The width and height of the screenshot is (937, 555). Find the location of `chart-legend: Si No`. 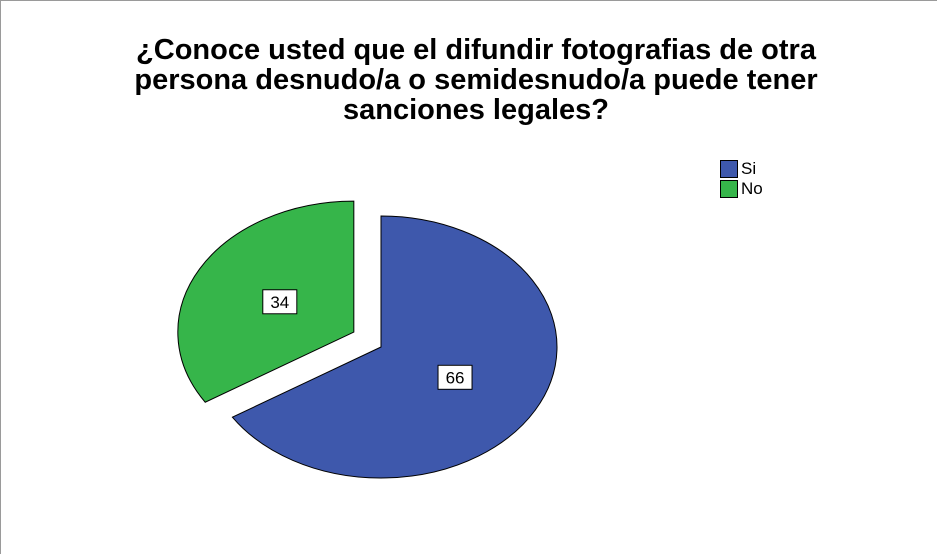

chart-legend: Si No is located at coordinates (741, 179).